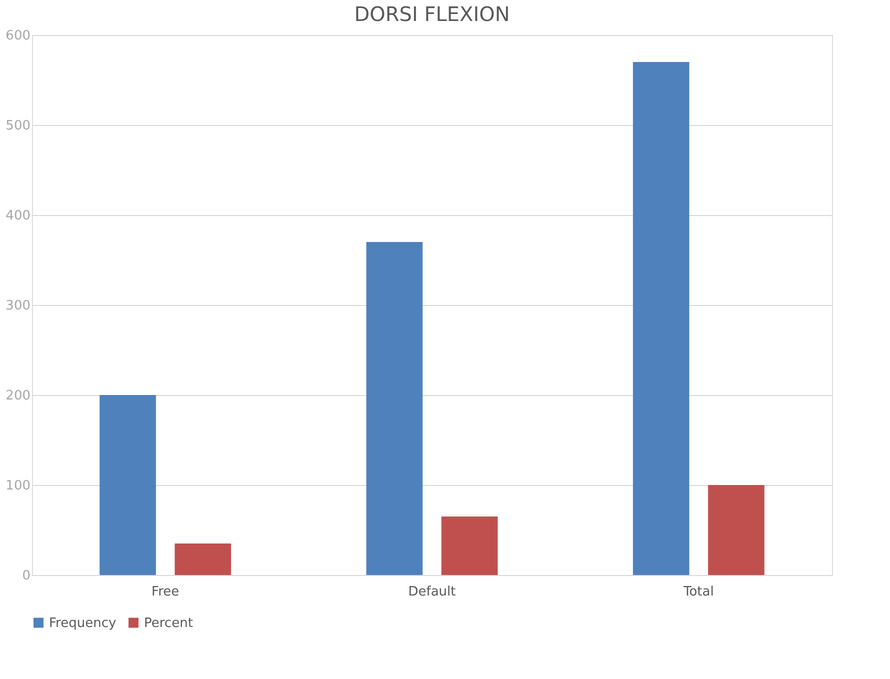  I want to click on x-tick-label: Default, so click(432, 592).